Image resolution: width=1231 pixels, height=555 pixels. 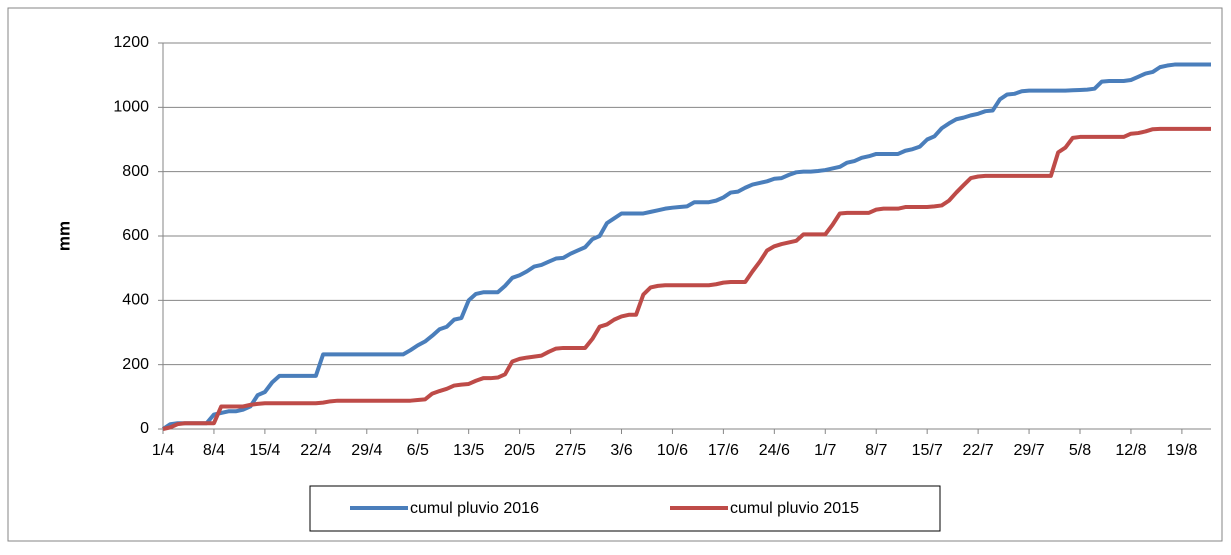 I want to click on x-tick-label: 1/4, so click(x=163, y=450).